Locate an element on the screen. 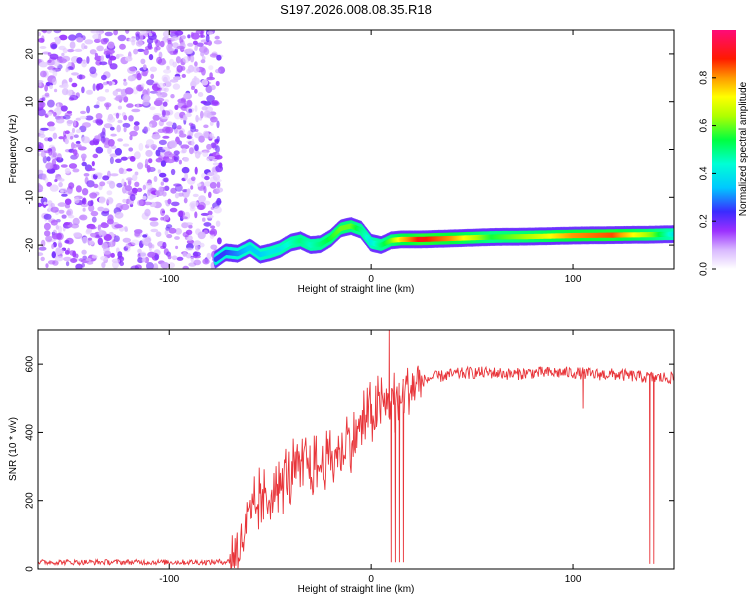  bottom-y-tick-label: 600 is located at coordinates (30, 363).